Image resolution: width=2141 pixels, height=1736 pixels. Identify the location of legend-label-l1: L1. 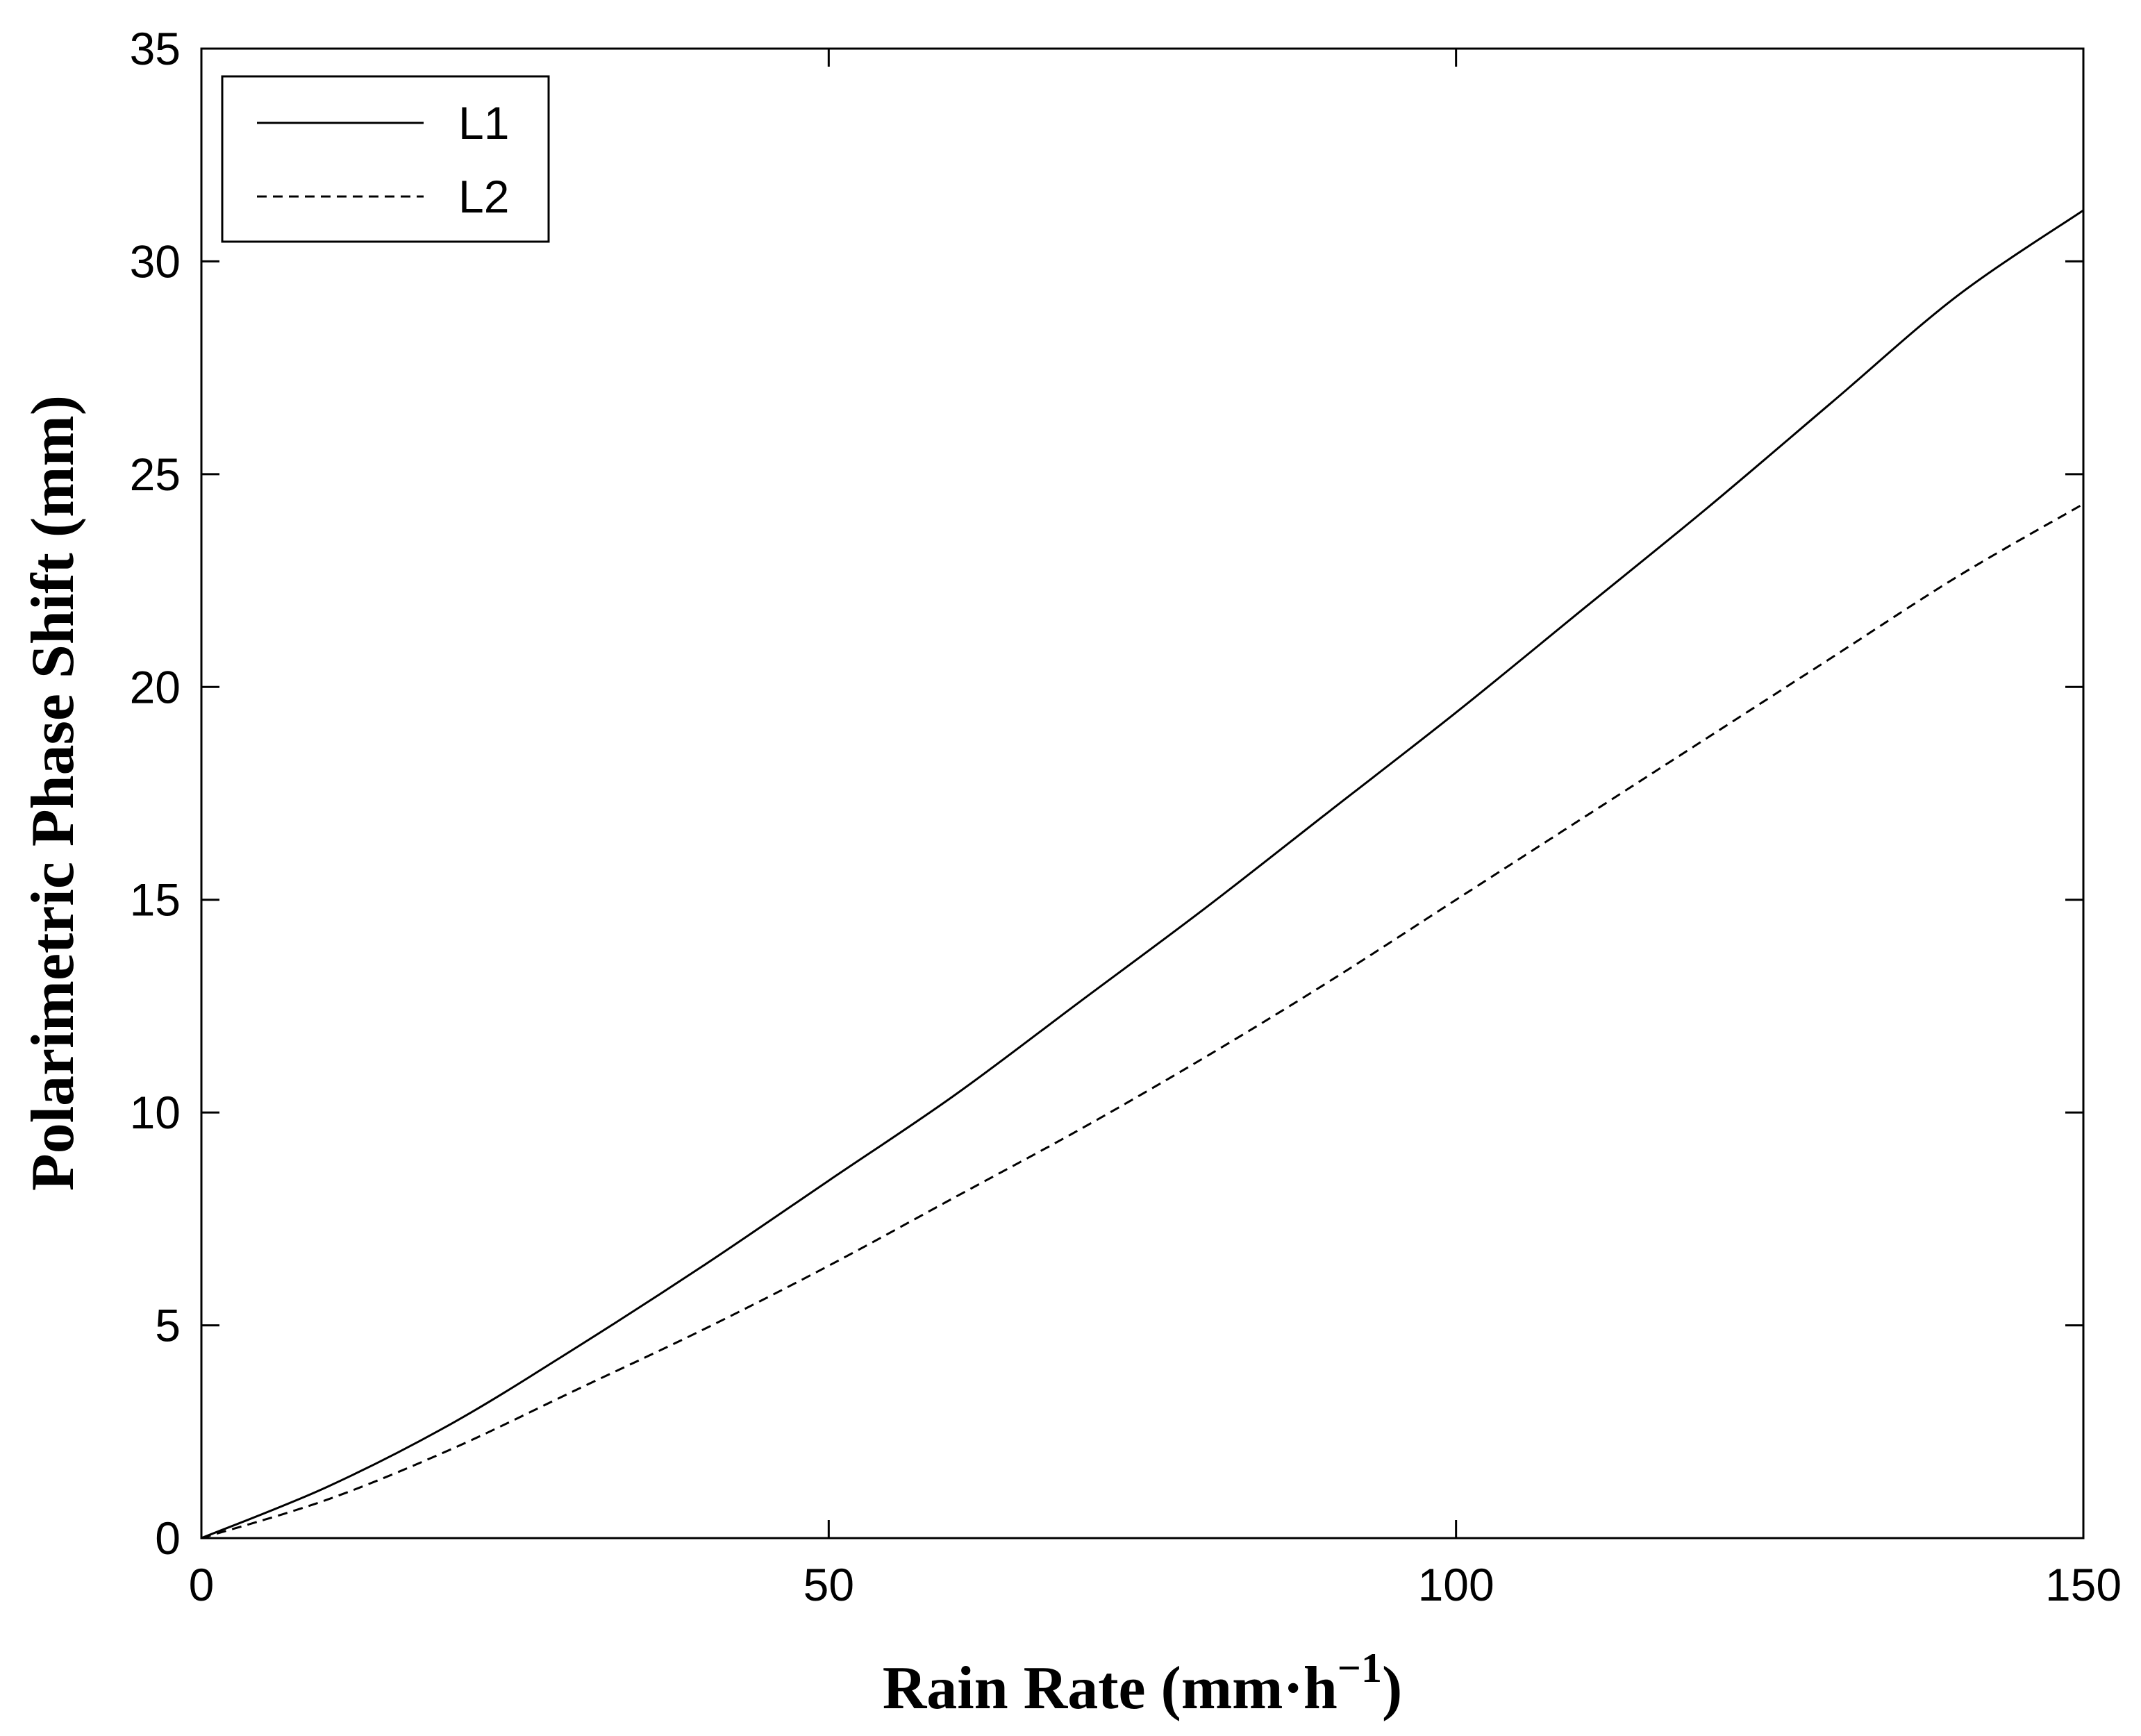
(483, 123).